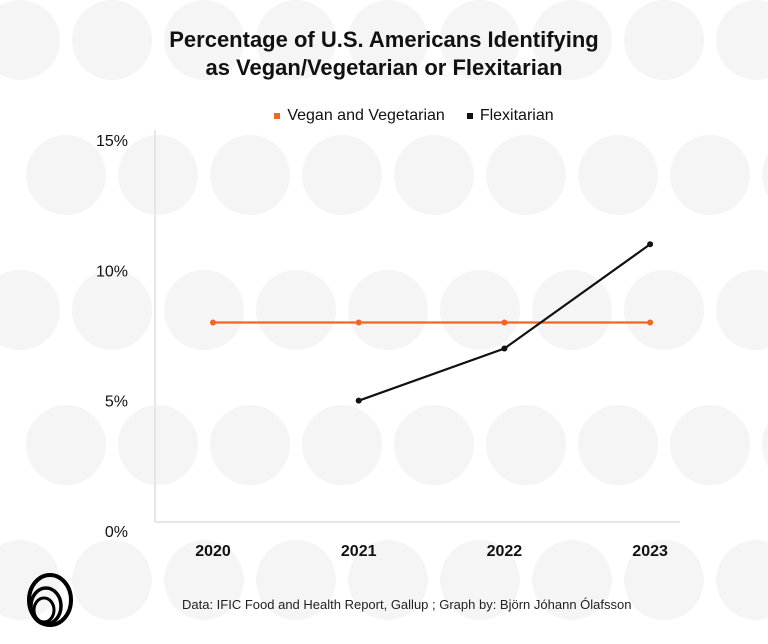 The height and width of the screenshot is (644, 768). I want to click on legend: Vegan and Vegetarian Flexitarian, so click(384, 116).